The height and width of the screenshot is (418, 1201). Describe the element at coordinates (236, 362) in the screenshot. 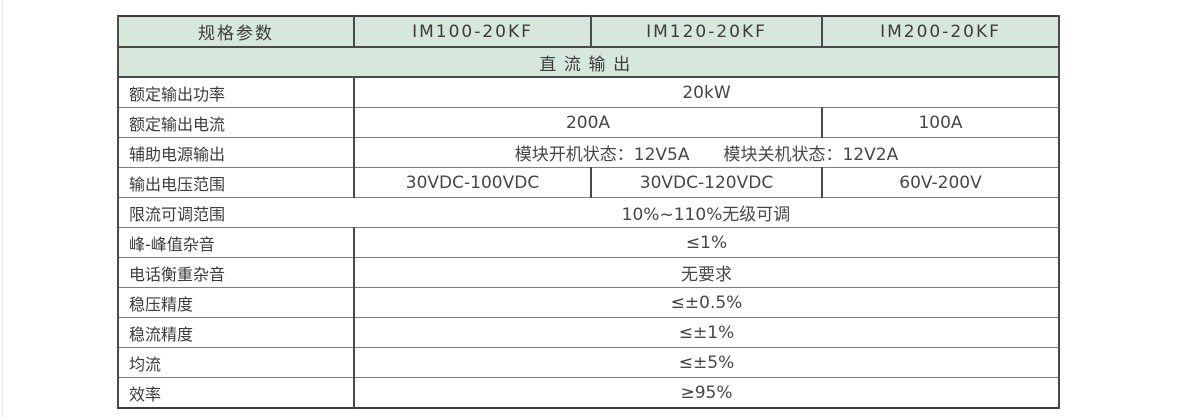

I see `row-label: 均流` at that location.